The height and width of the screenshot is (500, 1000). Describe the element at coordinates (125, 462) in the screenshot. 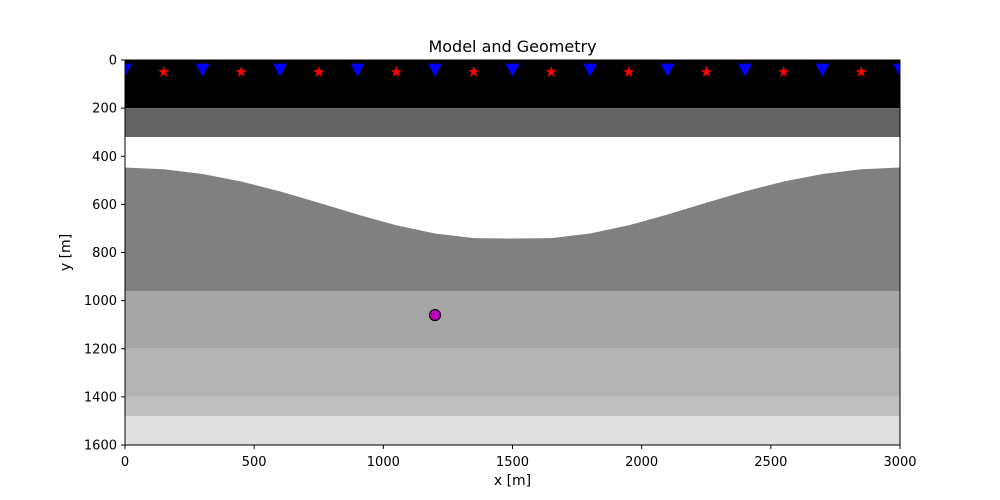

I see `x-tick-label: 0` at that location.